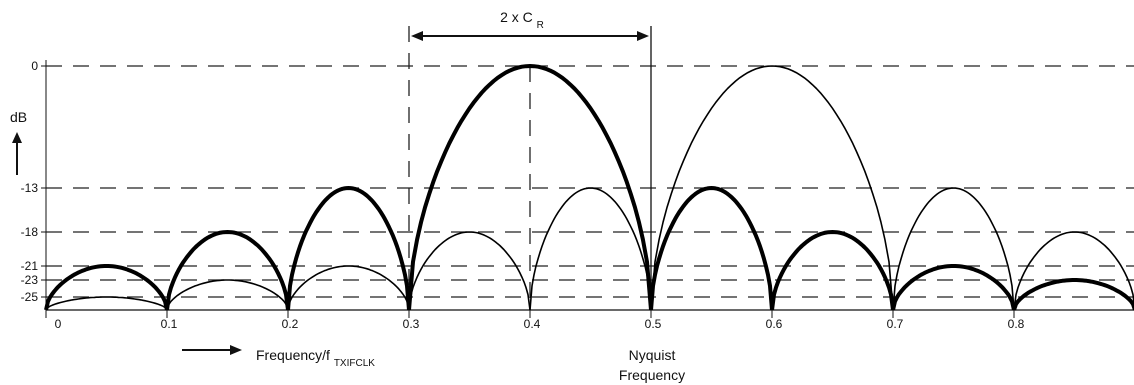  I want to click on bandwidth-arrow-left, so click(417, 36).